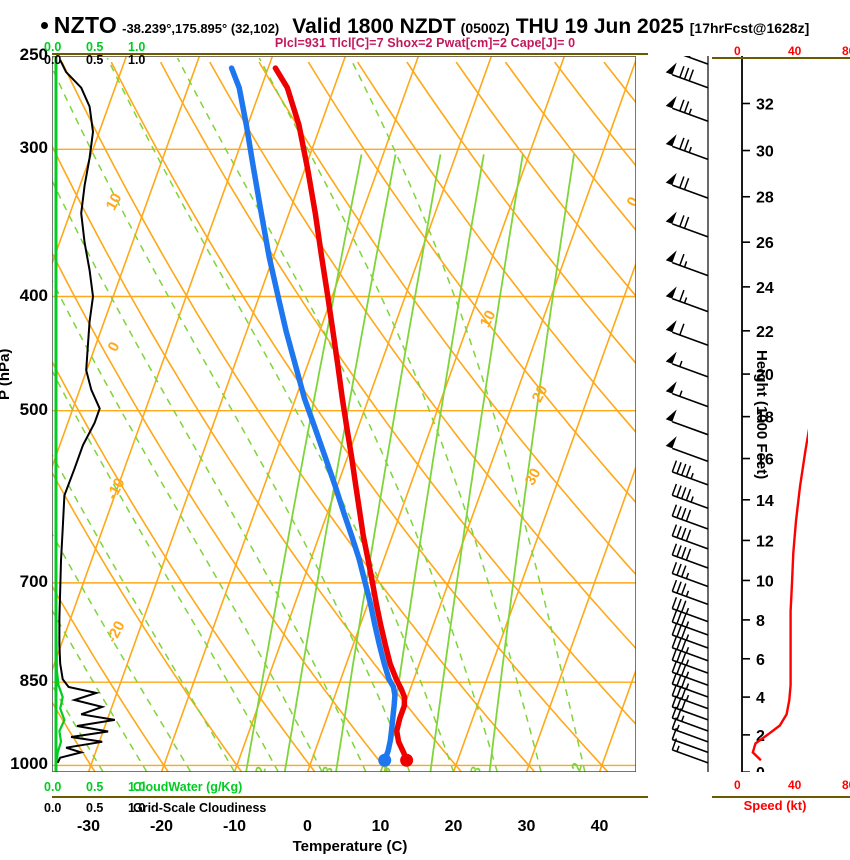 This screenshot has height=860, width=850. I want to click on height-speed-panel: 02468101214161820222426283032, so click(760, 414).